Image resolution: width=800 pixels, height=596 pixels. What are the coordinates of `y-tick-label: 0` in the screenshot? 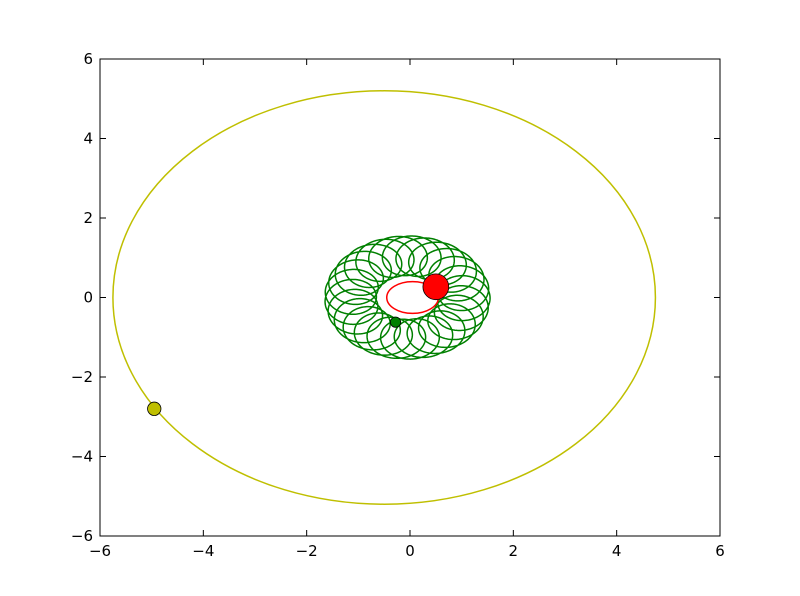 It's located at (88, 298).